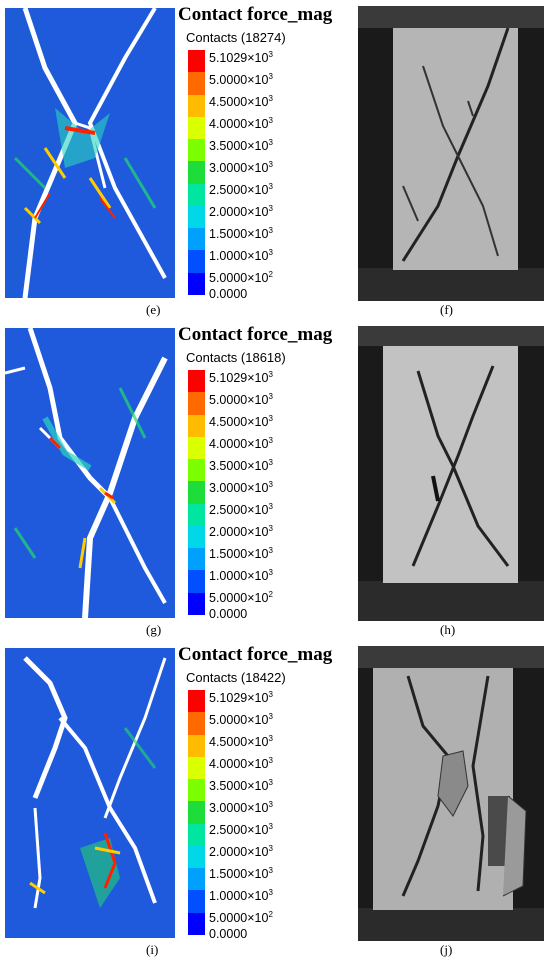  I want to click on sim-caption: (e), so click(153, 309).